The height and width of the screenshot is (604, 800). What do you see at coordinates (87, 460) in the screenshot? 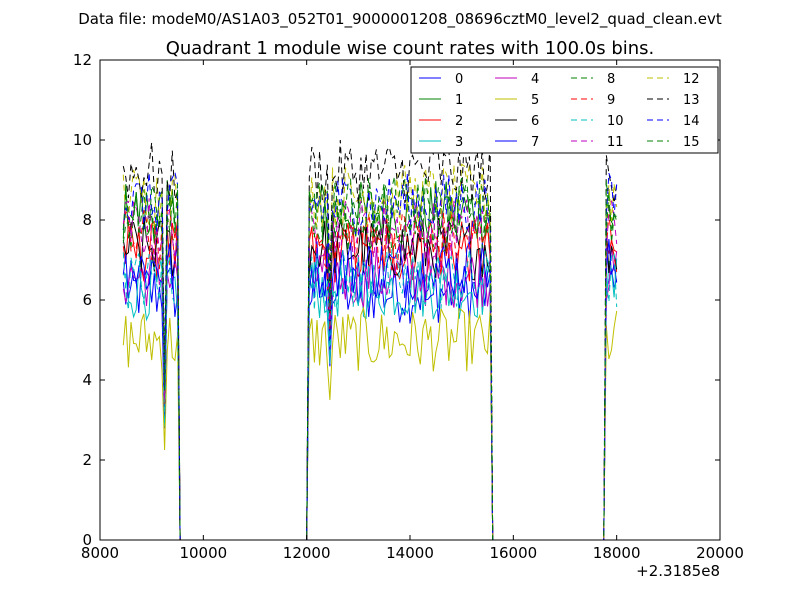
I see `y-tick-label-1: 2` at bounding box center [87, 460].